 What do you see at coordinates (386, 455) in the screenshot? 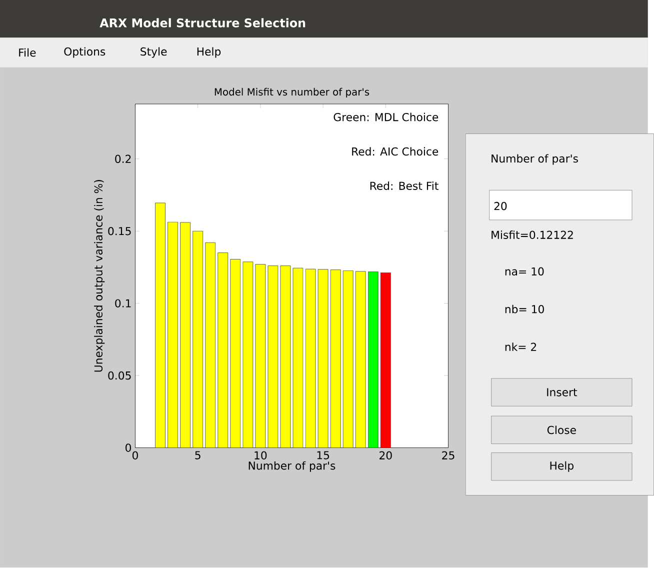
I see `x-tick-label: 20` at bounding box center [386, 455].